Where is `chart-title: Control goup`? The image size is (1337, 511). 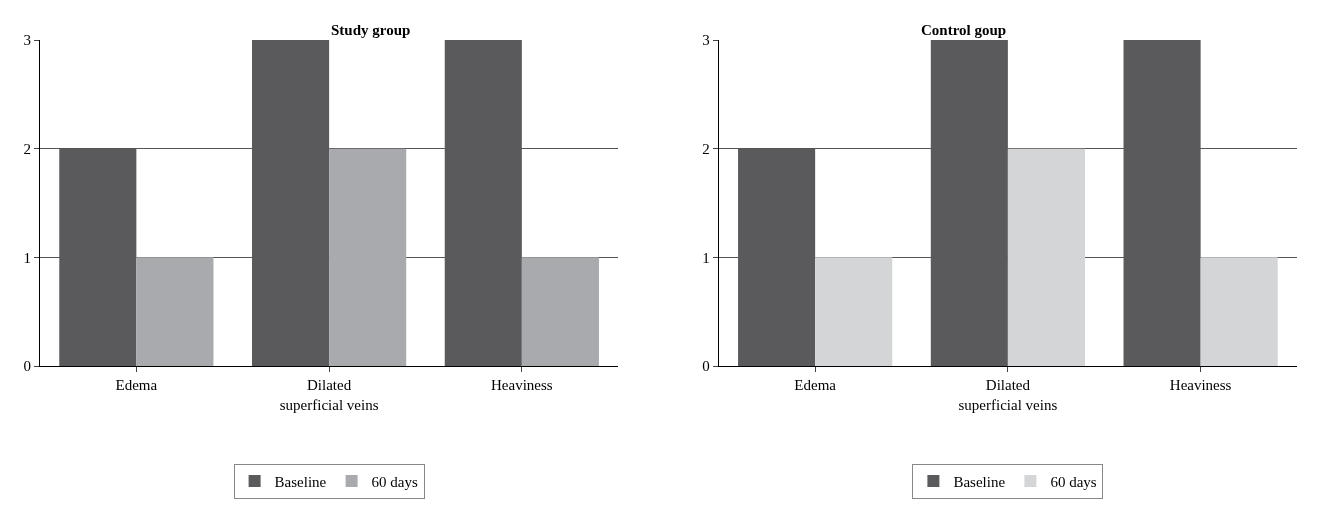
chart-title: Control goup is located at coordinates (964, 30).